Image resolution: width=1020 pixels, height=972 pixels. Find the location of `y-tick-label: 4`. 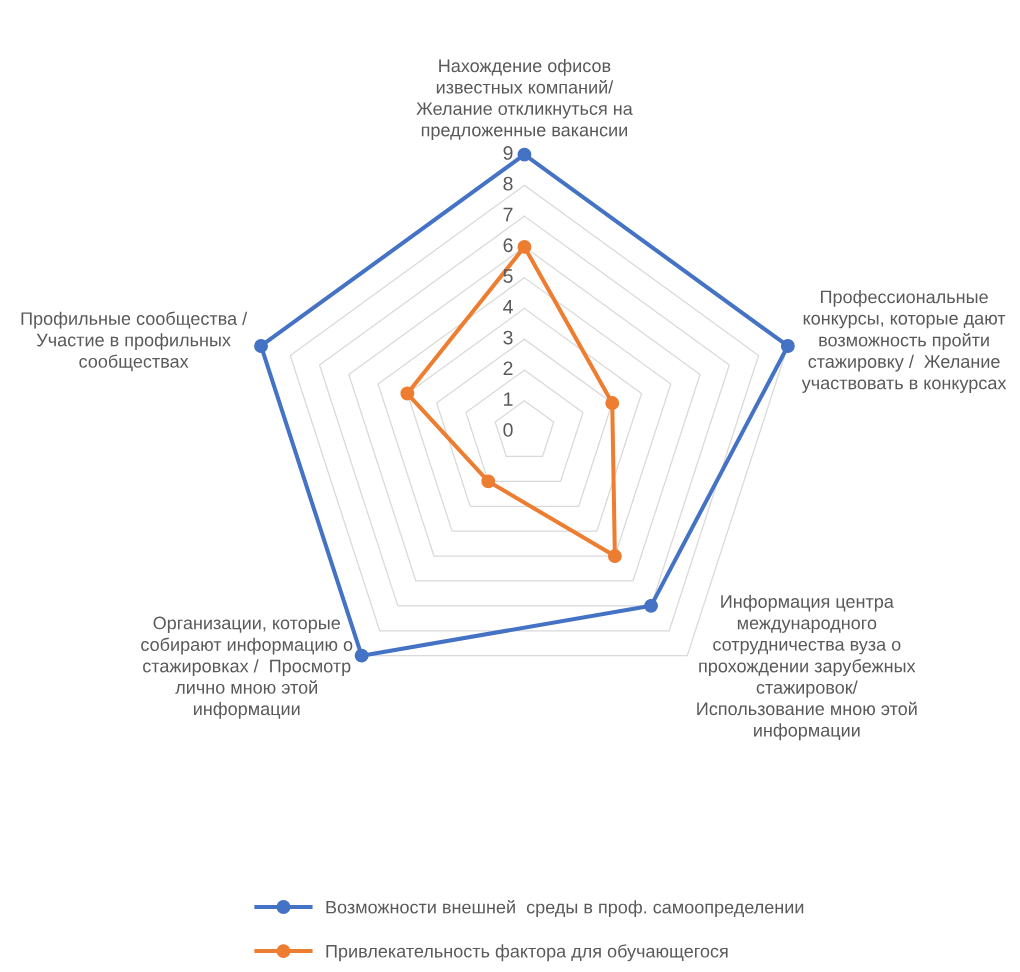

y-tick-label: 4 is located at coordinates (508, 307).